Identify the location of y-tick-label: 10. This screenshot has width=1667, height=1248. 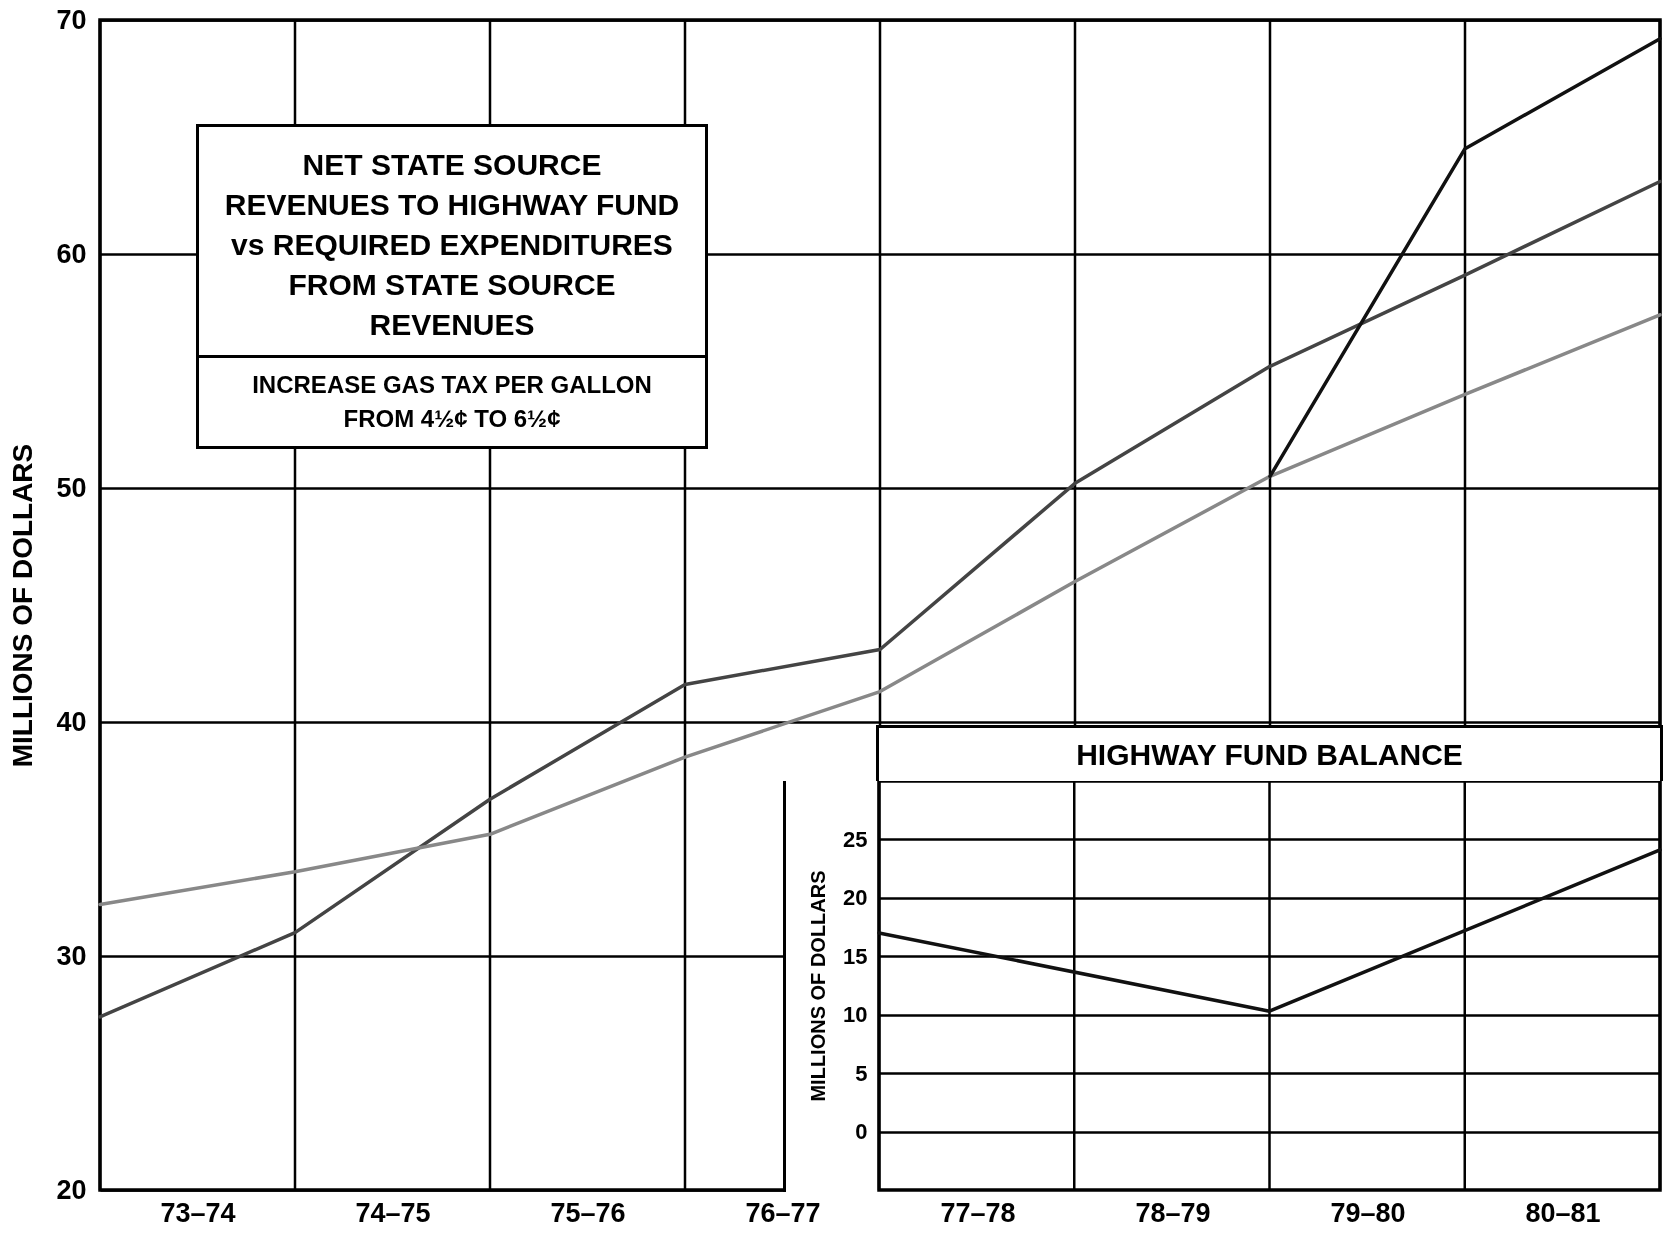
(855, 1015).